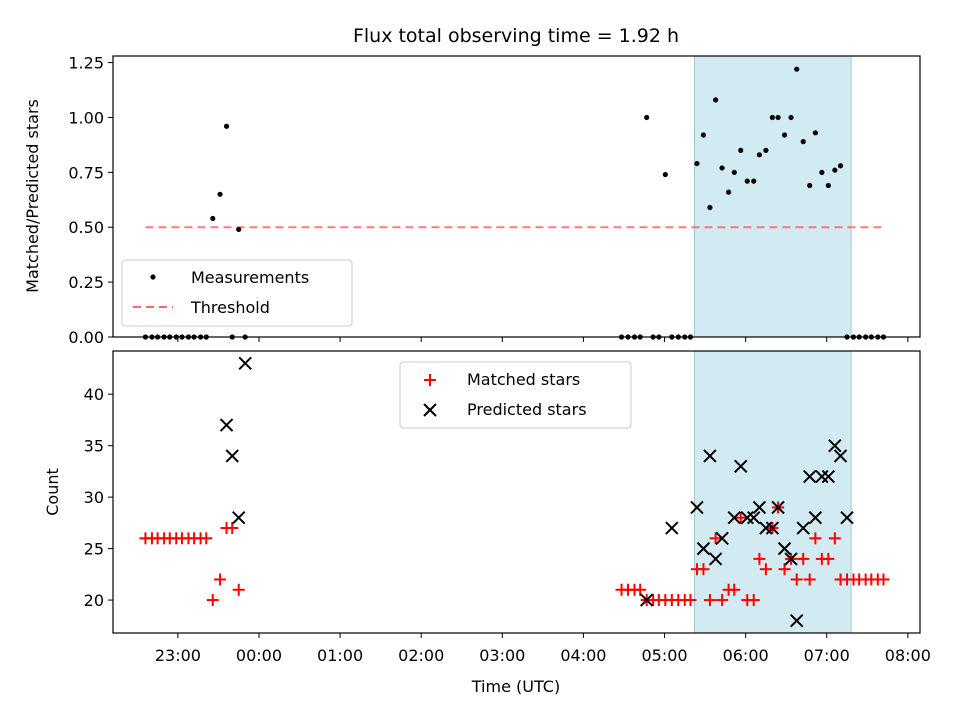  I want to click on chart-title: Flux total observing time = 1.92 h, so click(516, 36).